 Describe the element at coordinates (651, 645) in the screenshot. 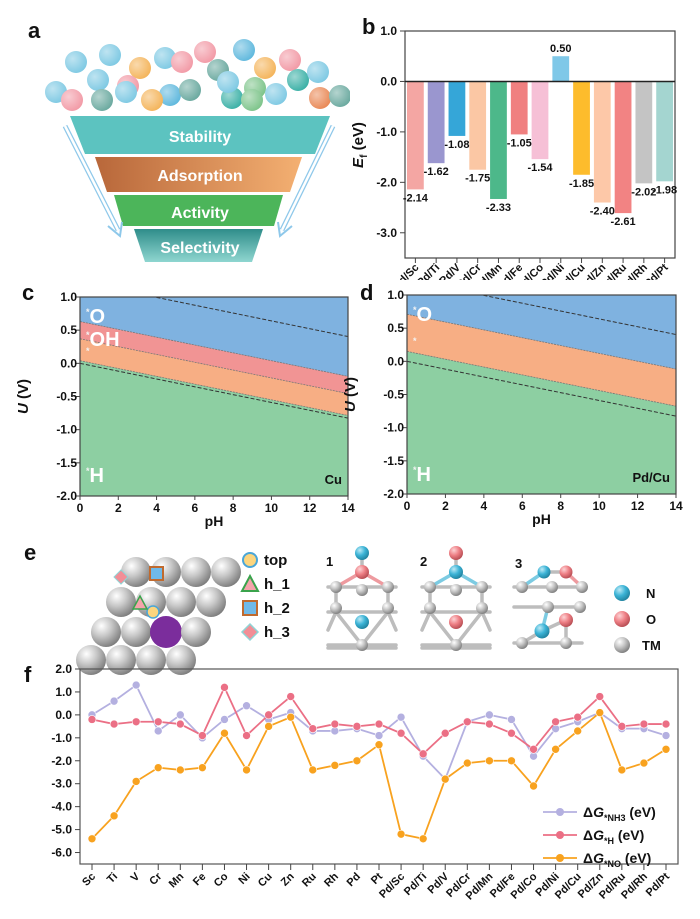

I see `atom-legend-label: TM` at that location.